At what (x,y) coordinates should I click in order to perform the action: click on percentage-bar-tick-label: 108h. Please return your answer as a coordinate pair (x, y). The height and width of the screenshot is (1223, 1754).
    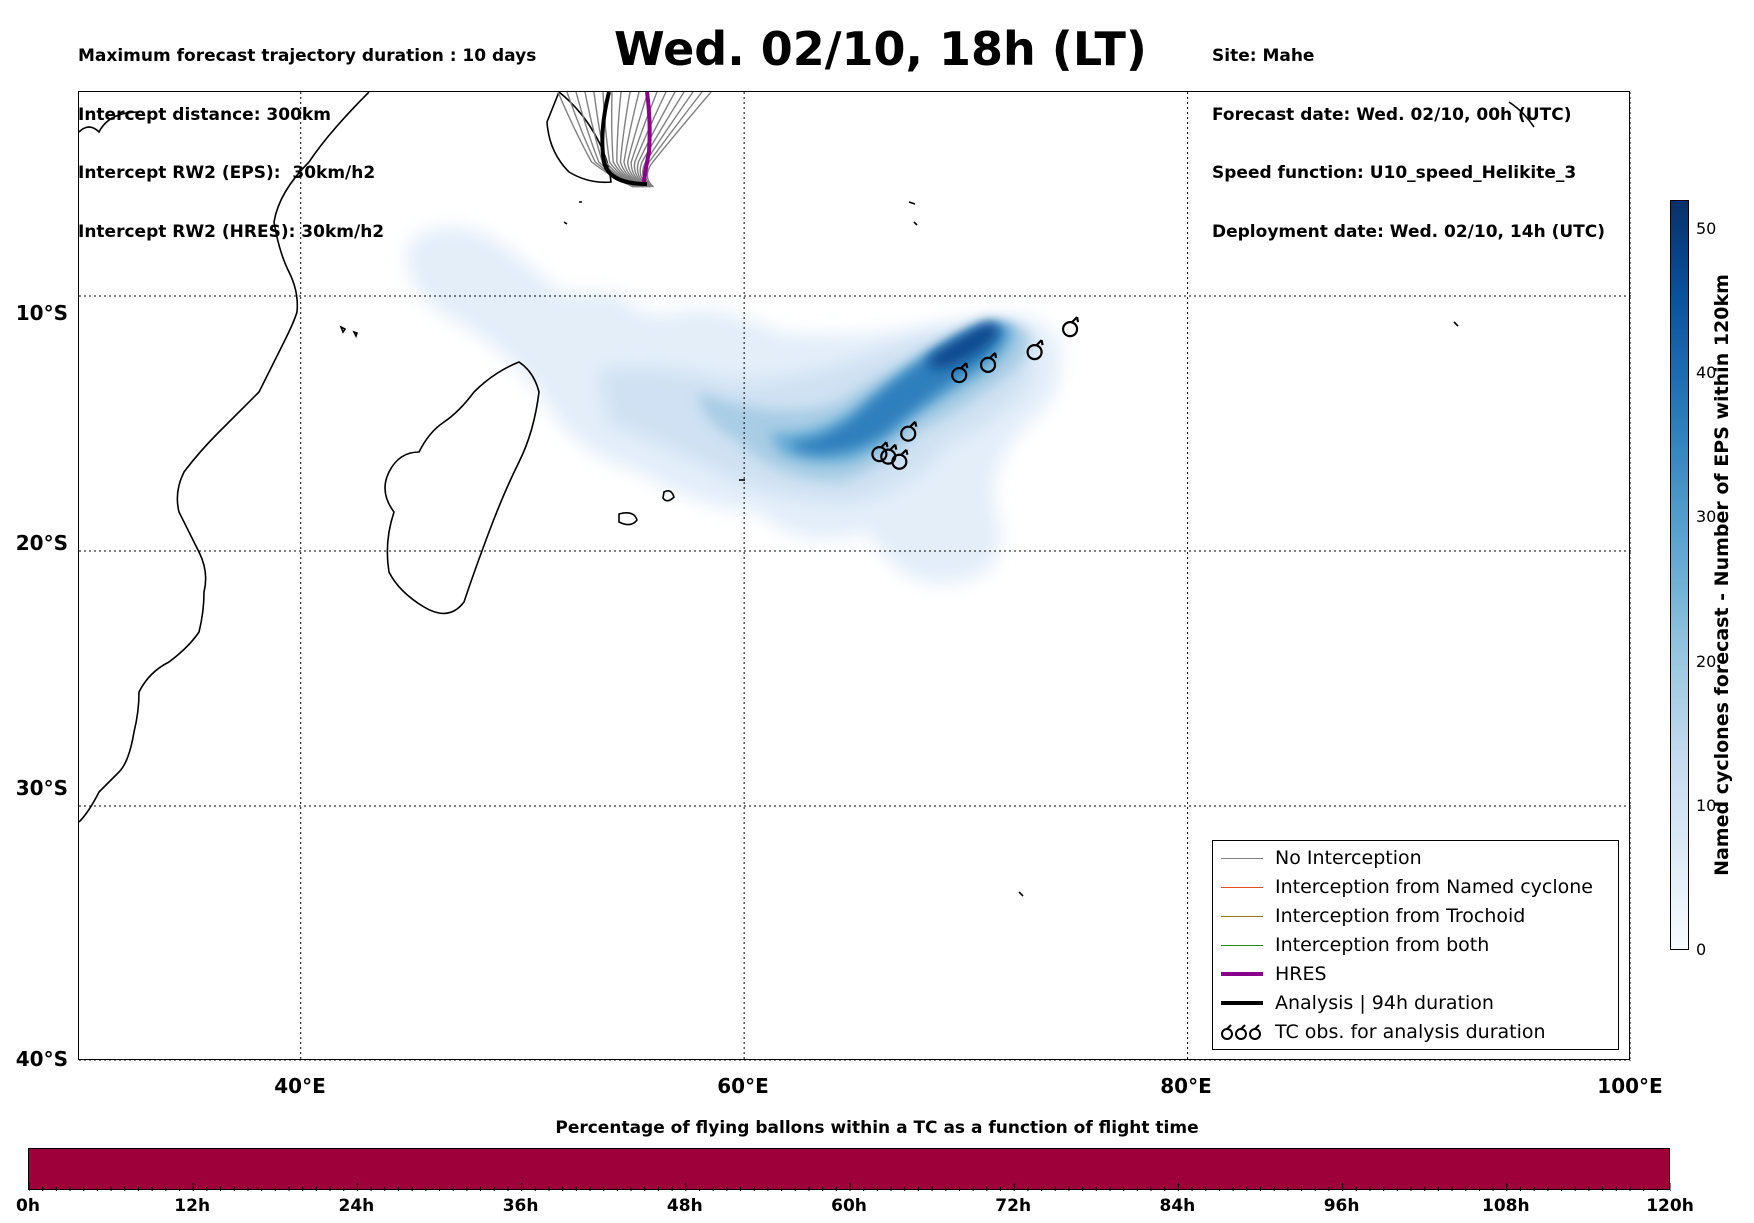
    Looking at the image, I should click on (1506, 1206).